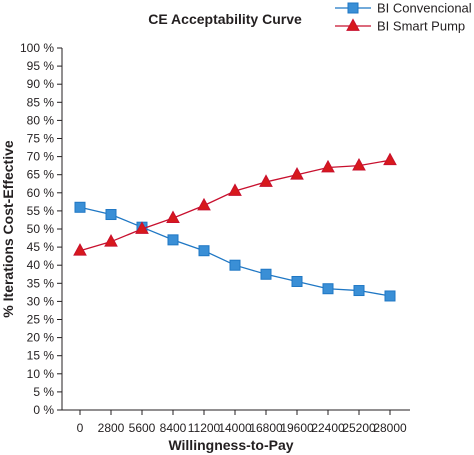 The width and height of the screenshot is (474, 455). What do you see at coordinates (41, 356) in the screenshot?
I see `y-tick-label: 15 %` at bounding box center [41, 356].